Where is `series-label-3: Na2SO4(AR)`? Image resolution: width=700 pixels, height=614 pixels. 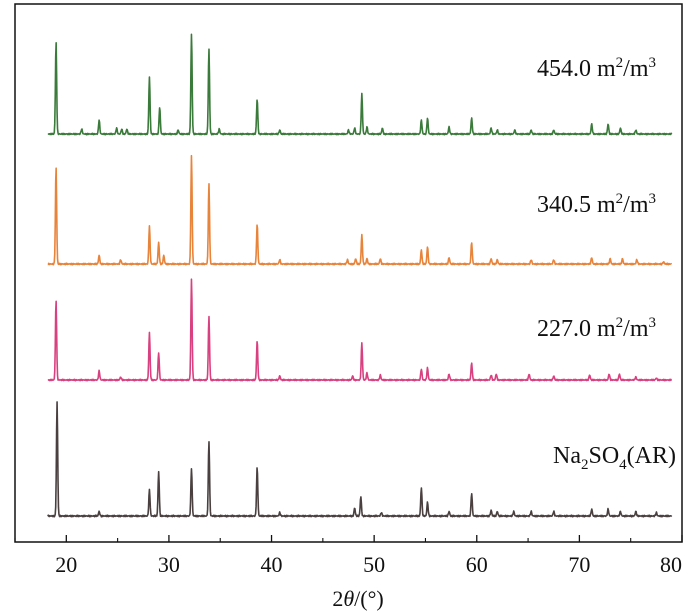
series-label-3: Na2SO4(AR) is located at coordinates (614, 458).